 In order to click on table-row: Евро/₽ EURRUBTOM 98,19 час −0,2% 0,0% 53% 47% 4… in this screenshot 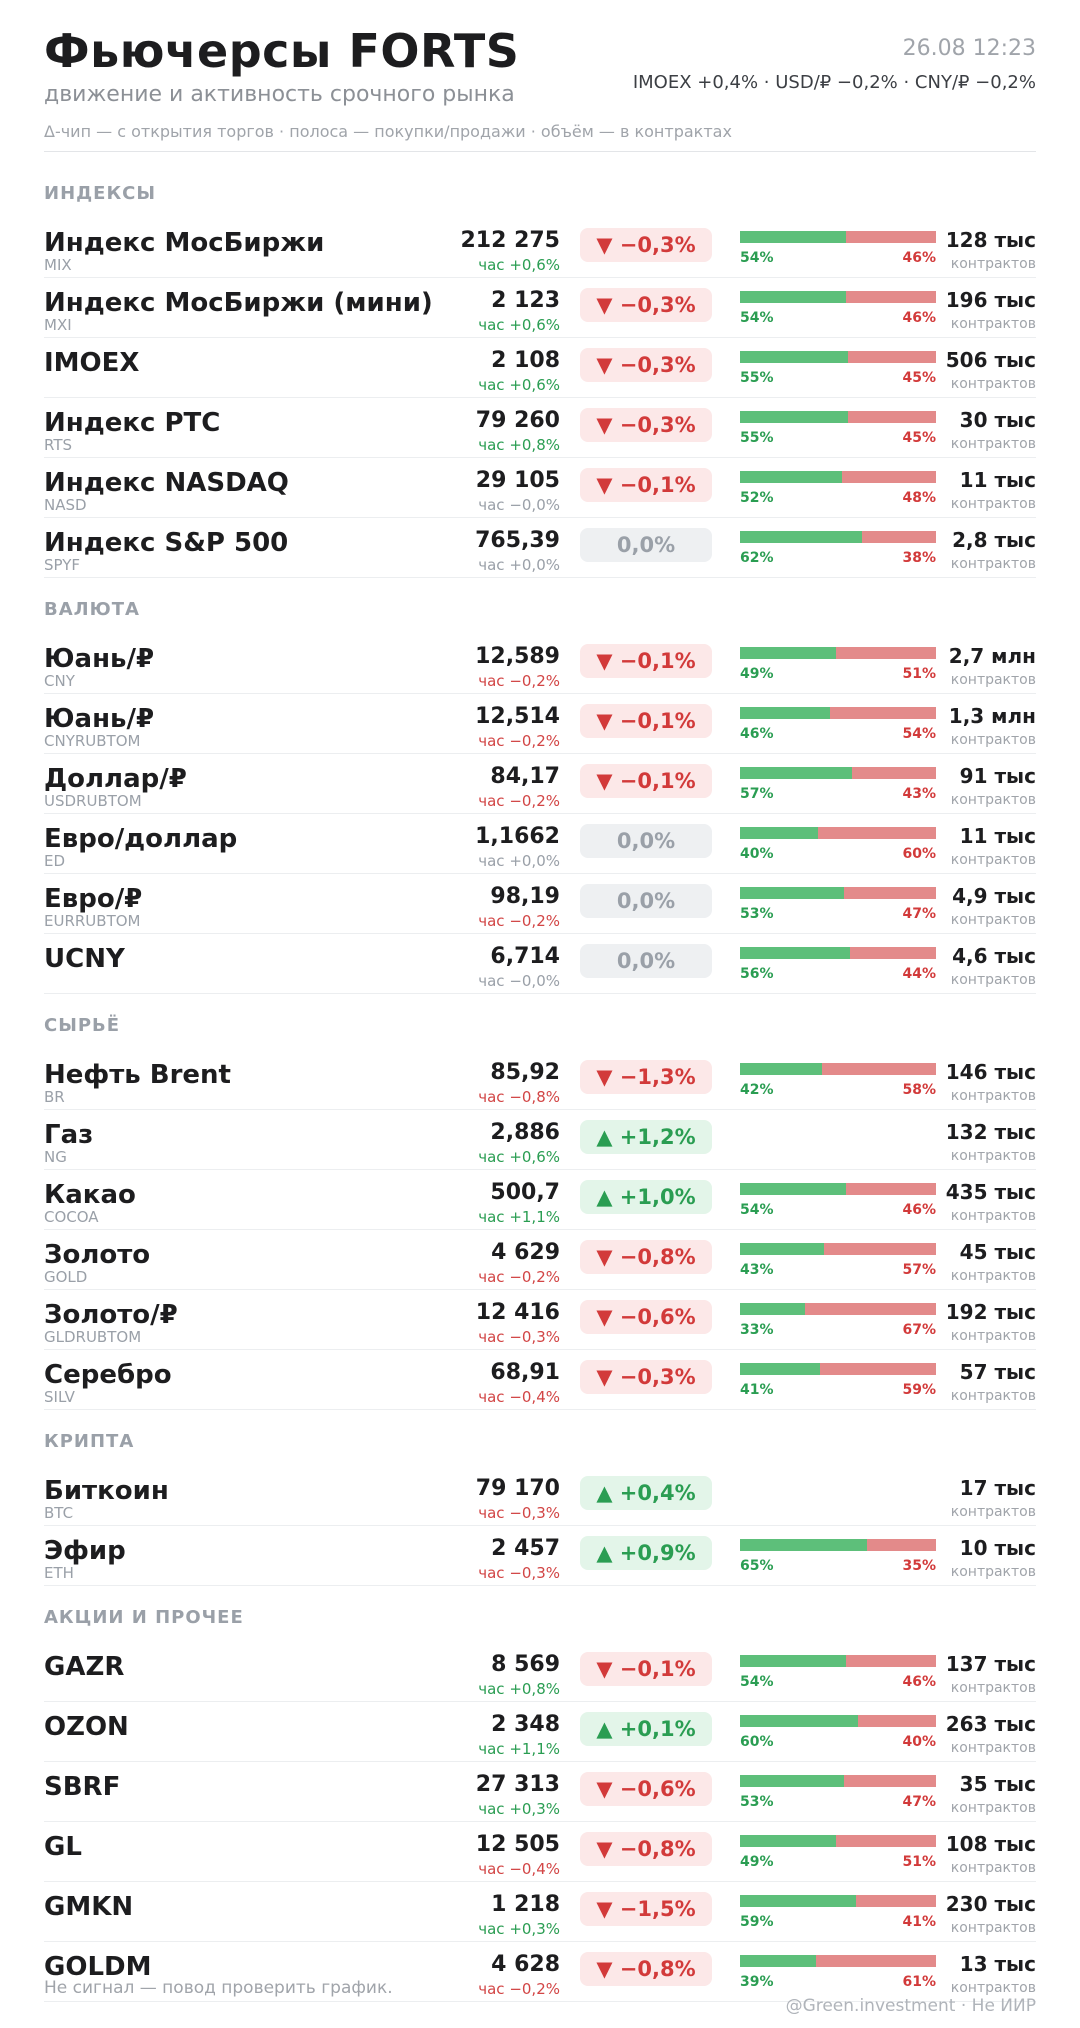, I will do `click(540, 904)`.